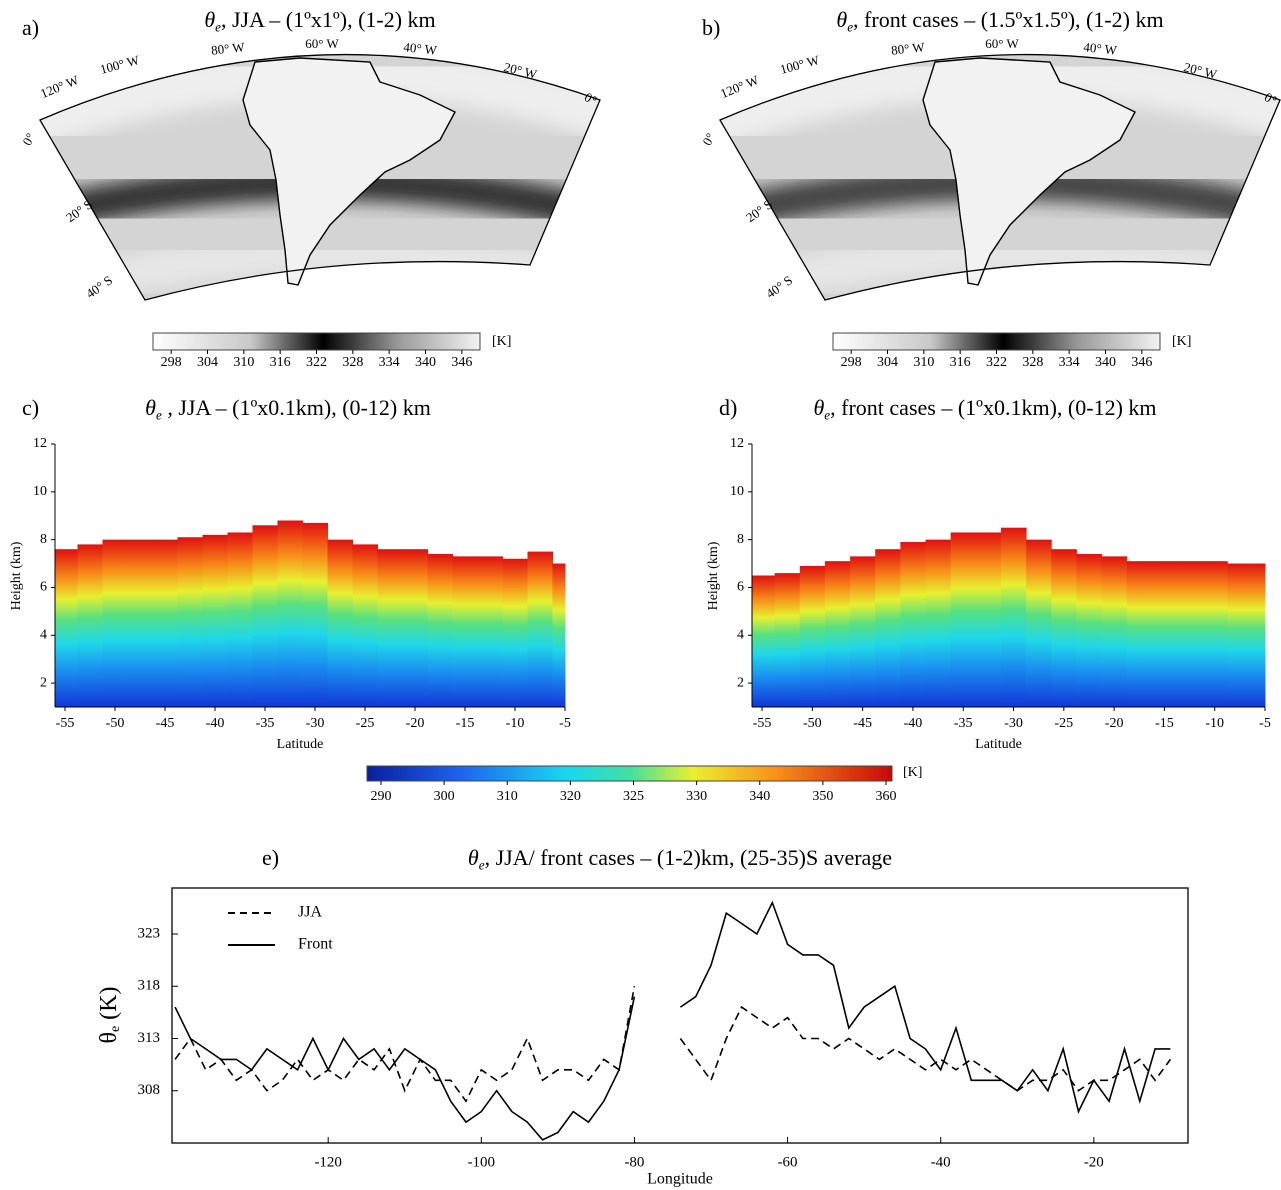 The image size is (1281, 1190). Describe the element at coordinates (280, 362) in the screenshot. I see `colorbar-tick-label: 316` at that location.